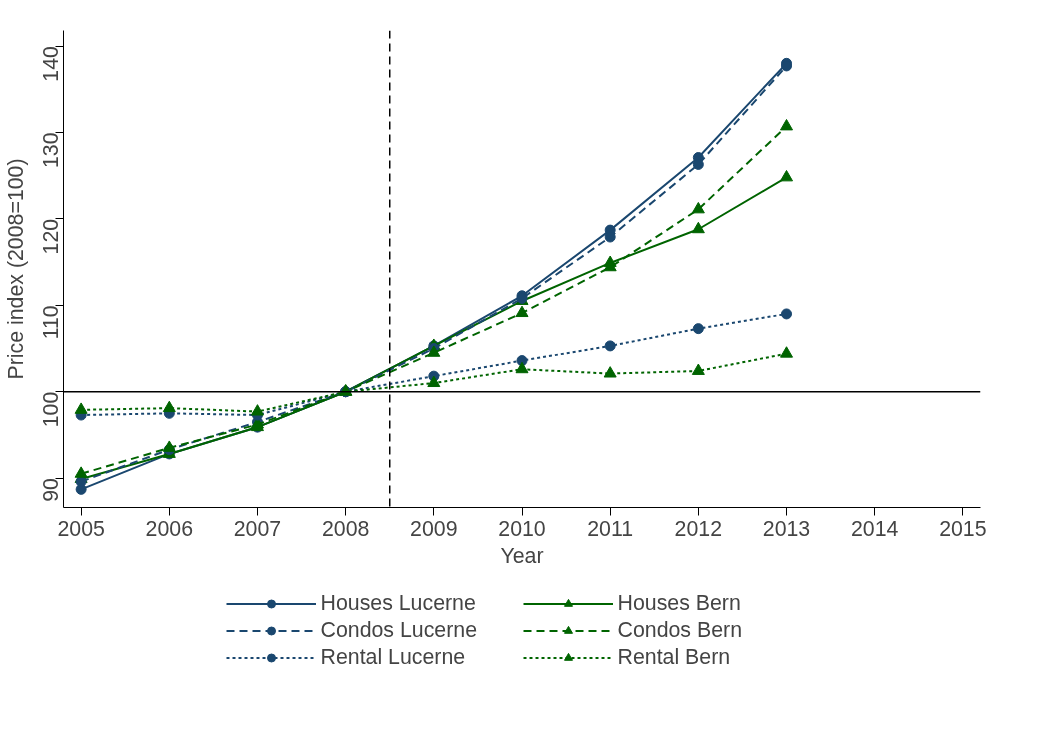  I want to click on x-tick-label: 2009, so click(434, 528).